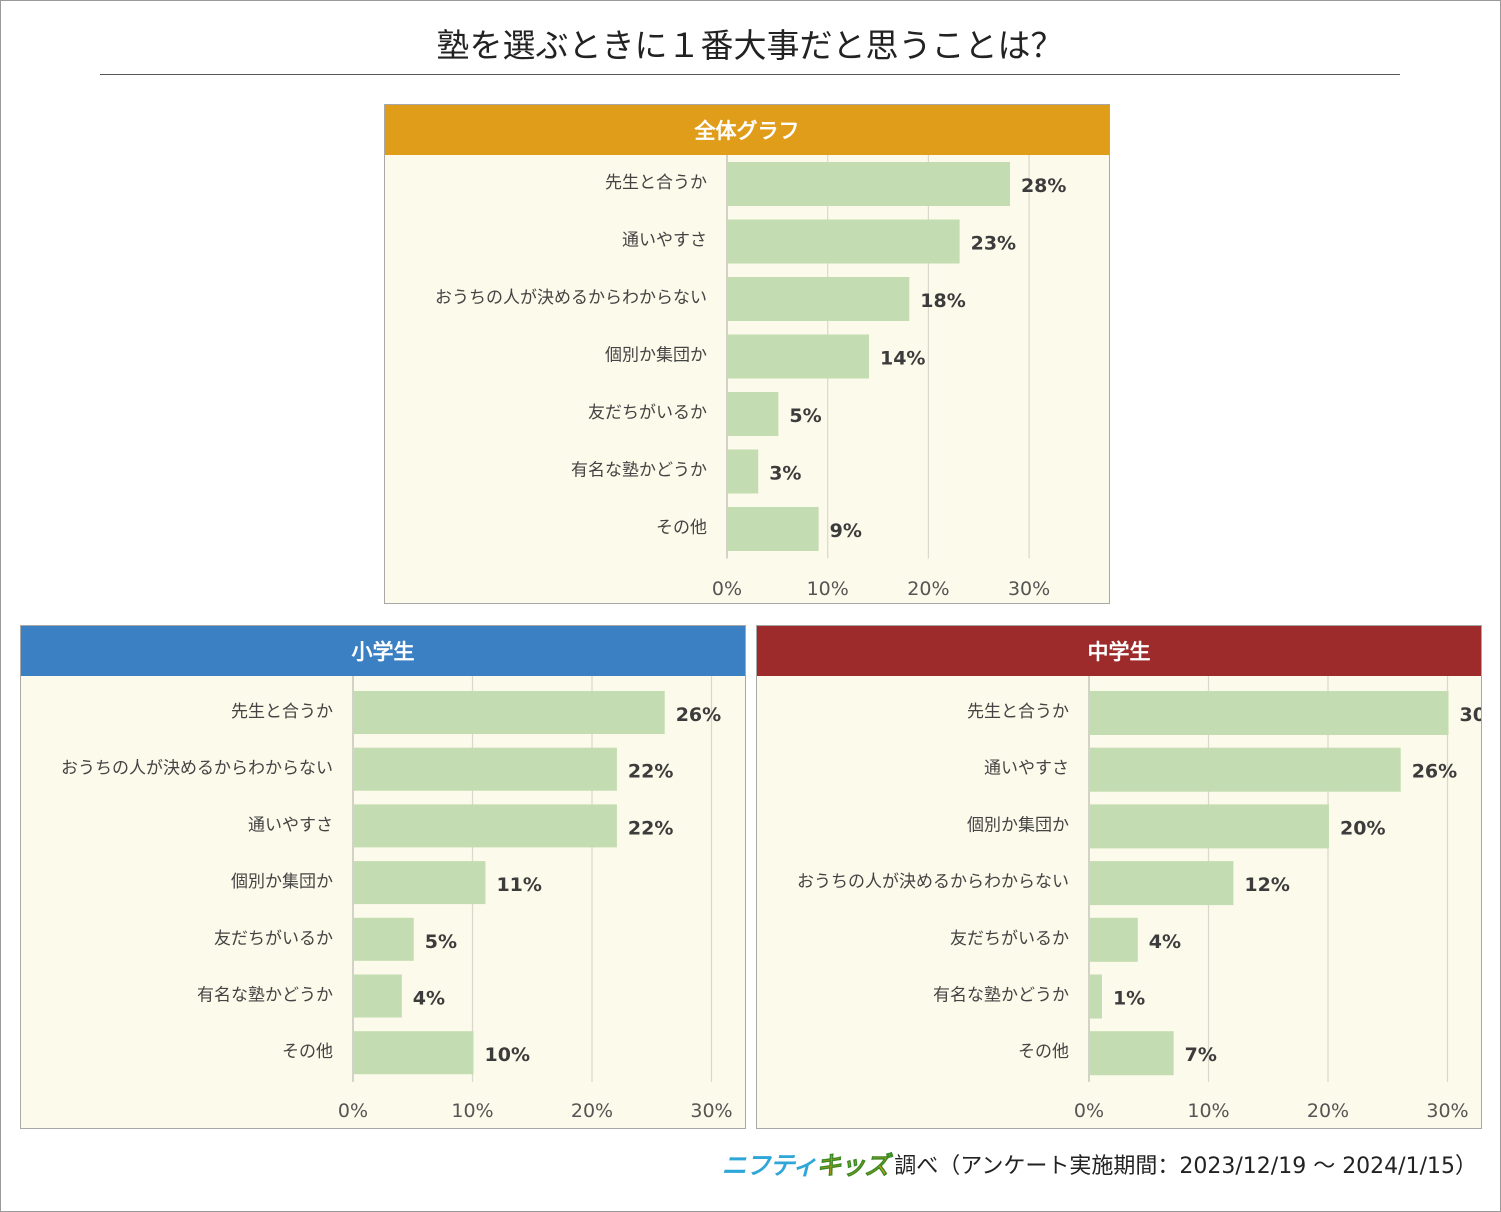 The height and width of the screenshot is (1212, 1501). I want to click on value-label: 11%, so click(518, 885).